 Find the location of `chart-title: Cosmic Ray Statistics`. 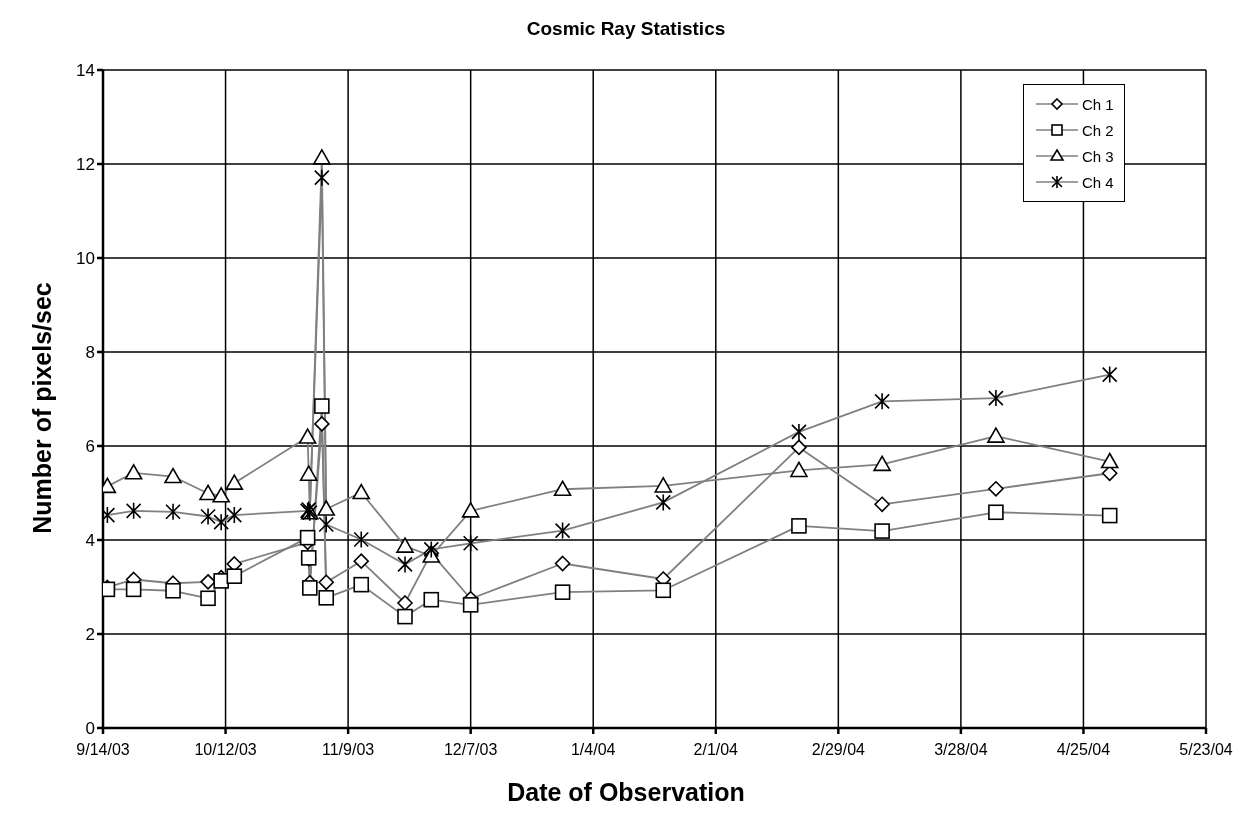

chart-title: Cosmic Ray Statistics is located at coordinates (626, 29).